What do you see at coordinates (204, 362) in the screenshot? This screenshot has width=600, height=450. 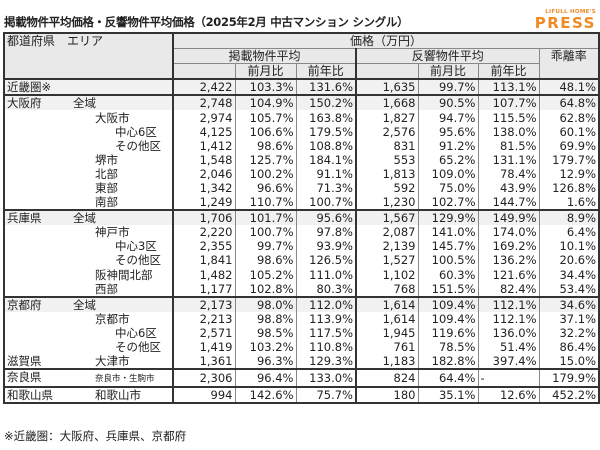 I see `cell-listed-price: 1,361` at bounding box center [204, 362].